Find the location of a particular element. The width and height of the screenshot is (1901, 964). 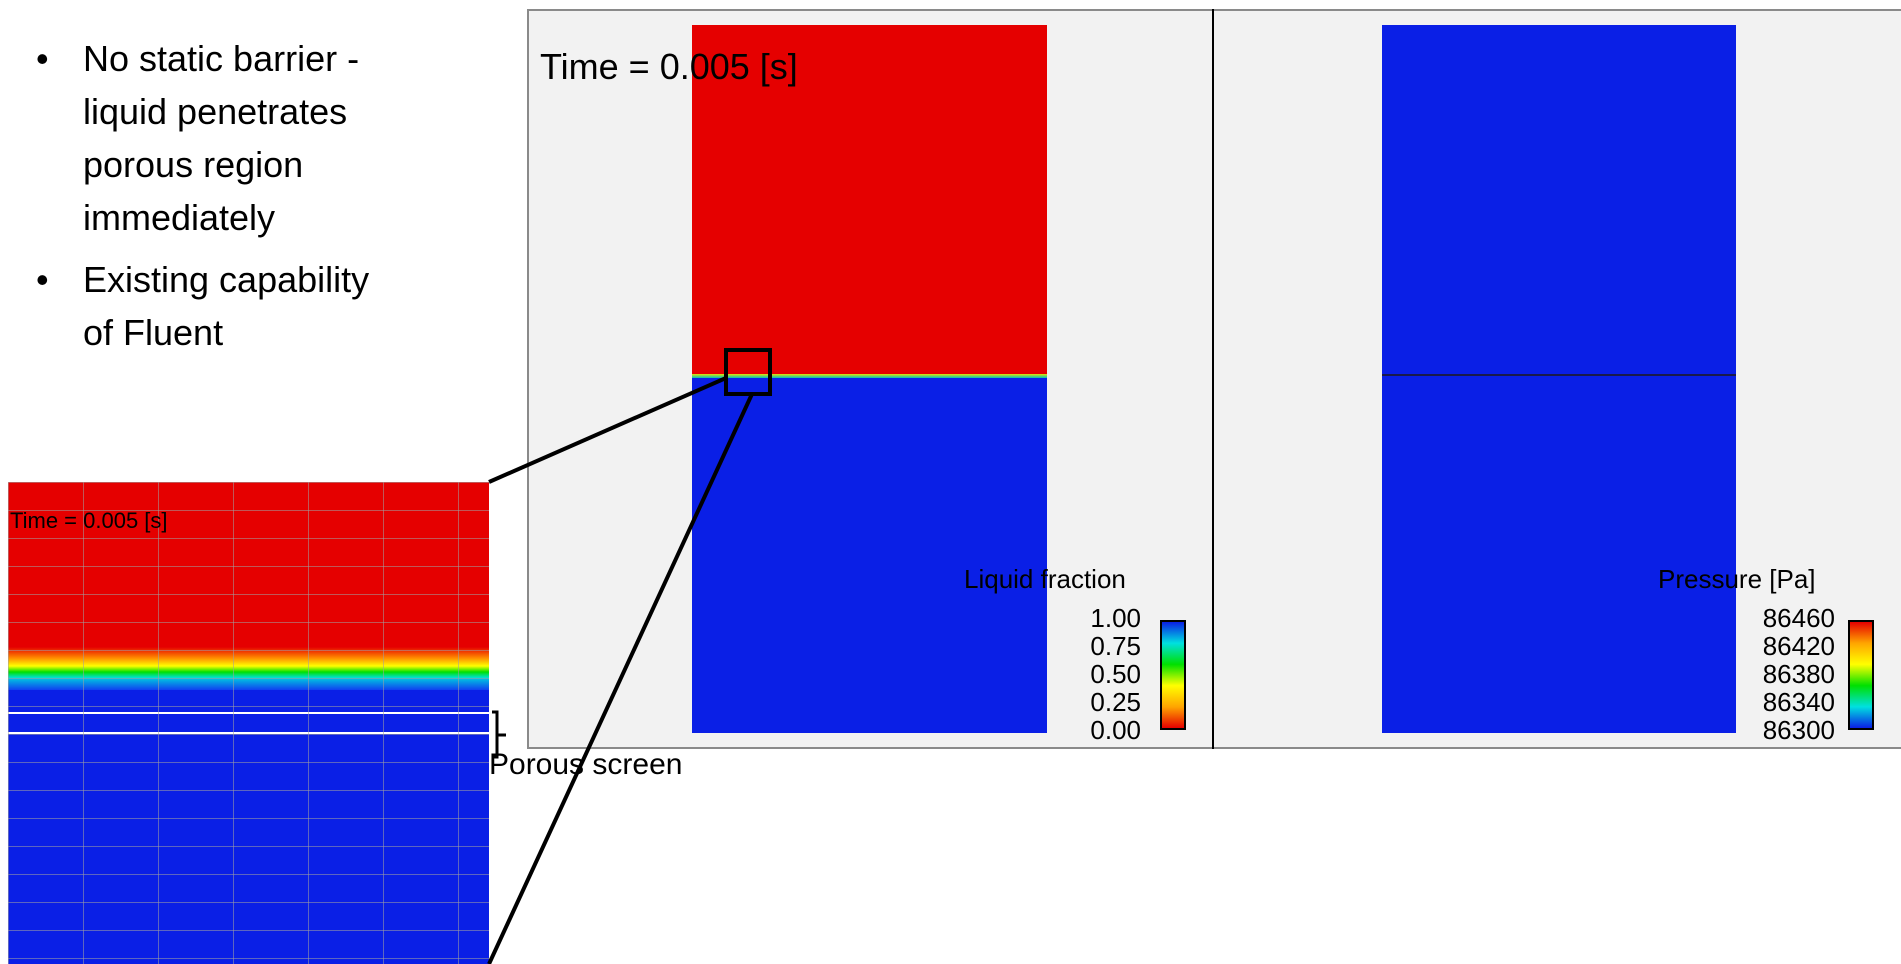

liquid-legend-tick: 0.75 is located at coordinates (1115, 646).